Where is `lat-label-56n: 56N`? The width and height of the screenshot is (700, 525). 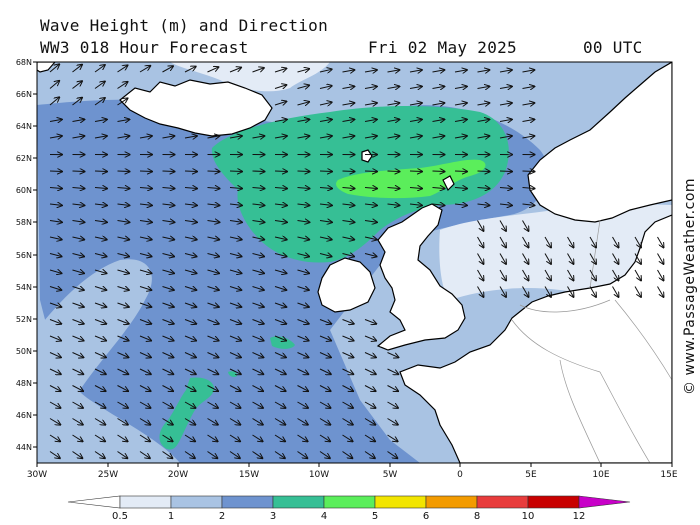 lat-label-56n: 56N is located at coordinates (24, 255).